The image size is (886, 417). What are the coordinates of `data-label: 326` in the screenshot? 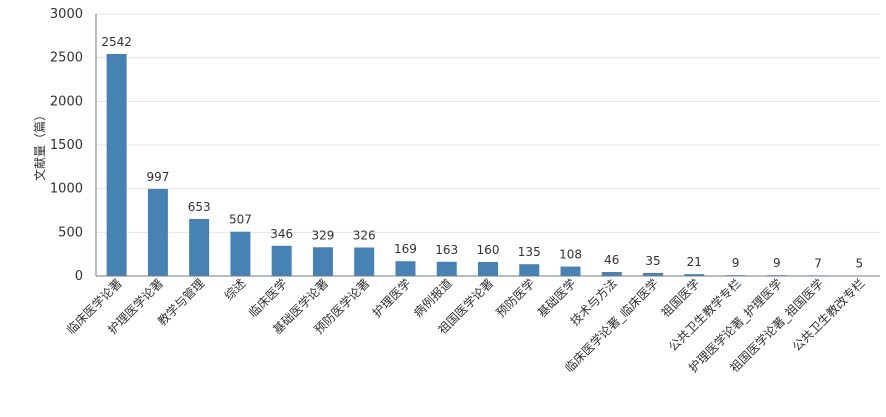 It's located at (364, 236).